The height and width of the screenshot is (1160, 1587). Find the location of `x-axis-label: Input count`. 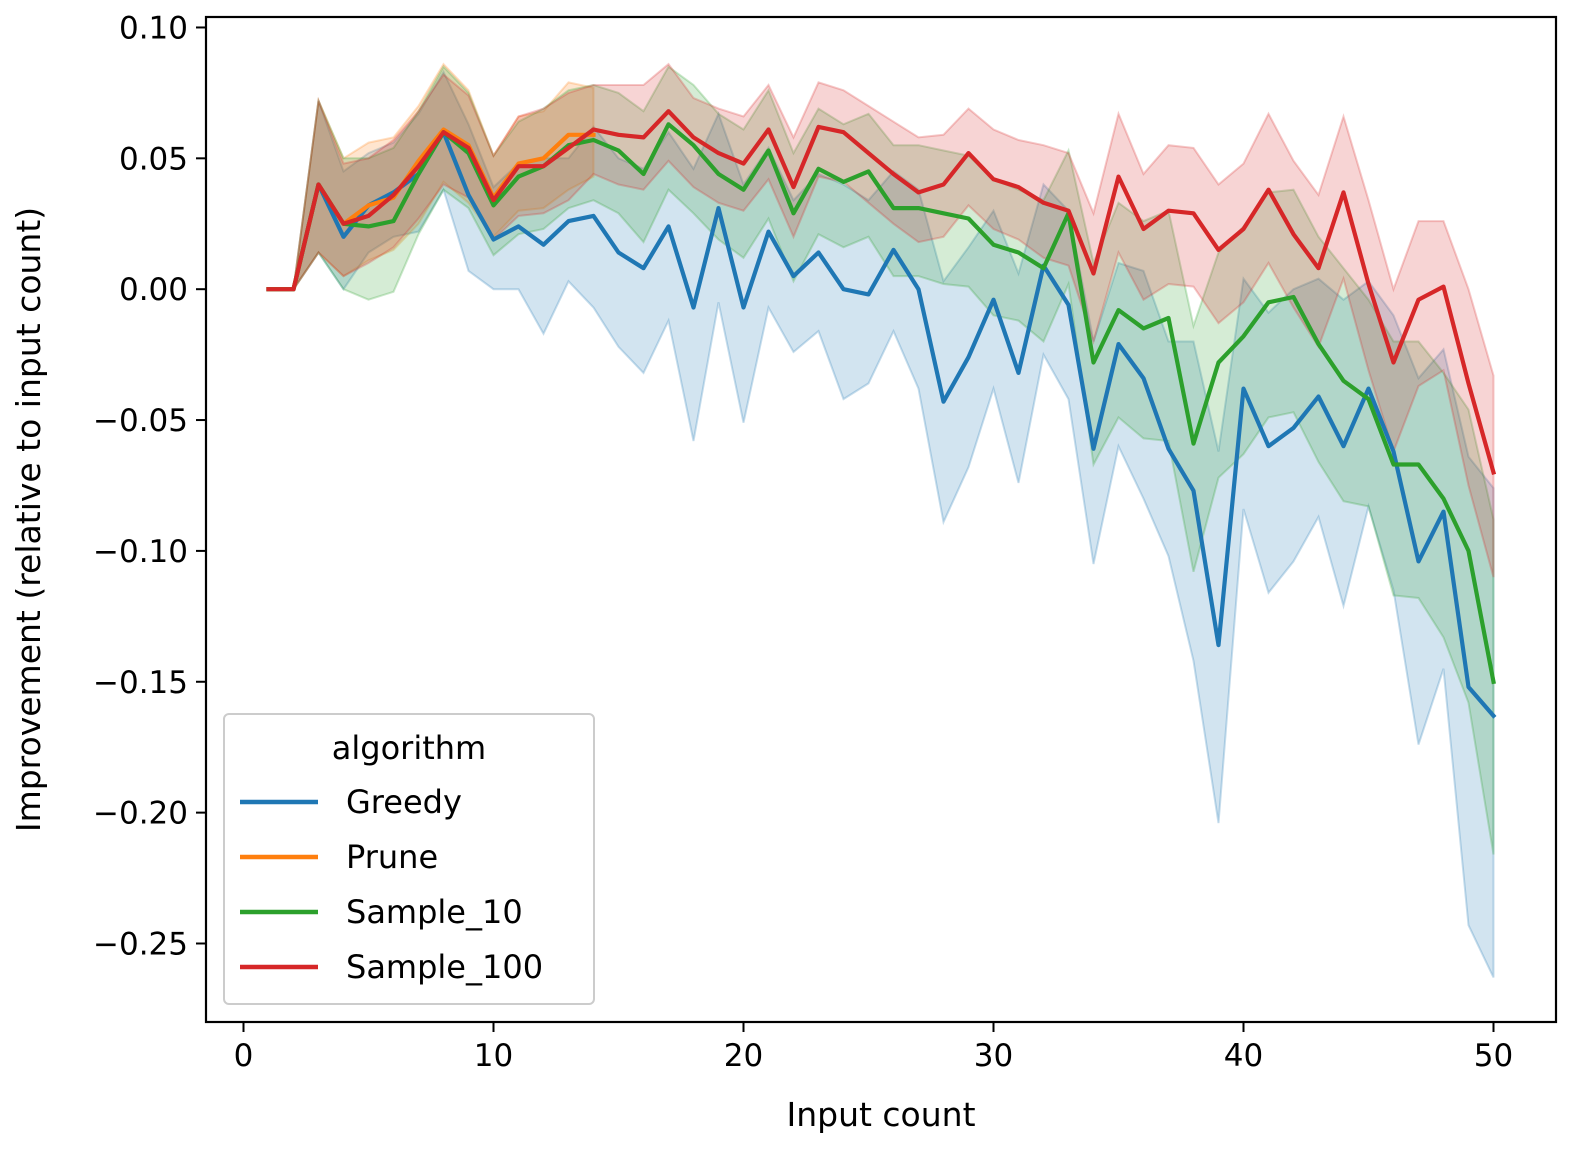

x-axis-label: Input count is located at coordinates (880, 1114).